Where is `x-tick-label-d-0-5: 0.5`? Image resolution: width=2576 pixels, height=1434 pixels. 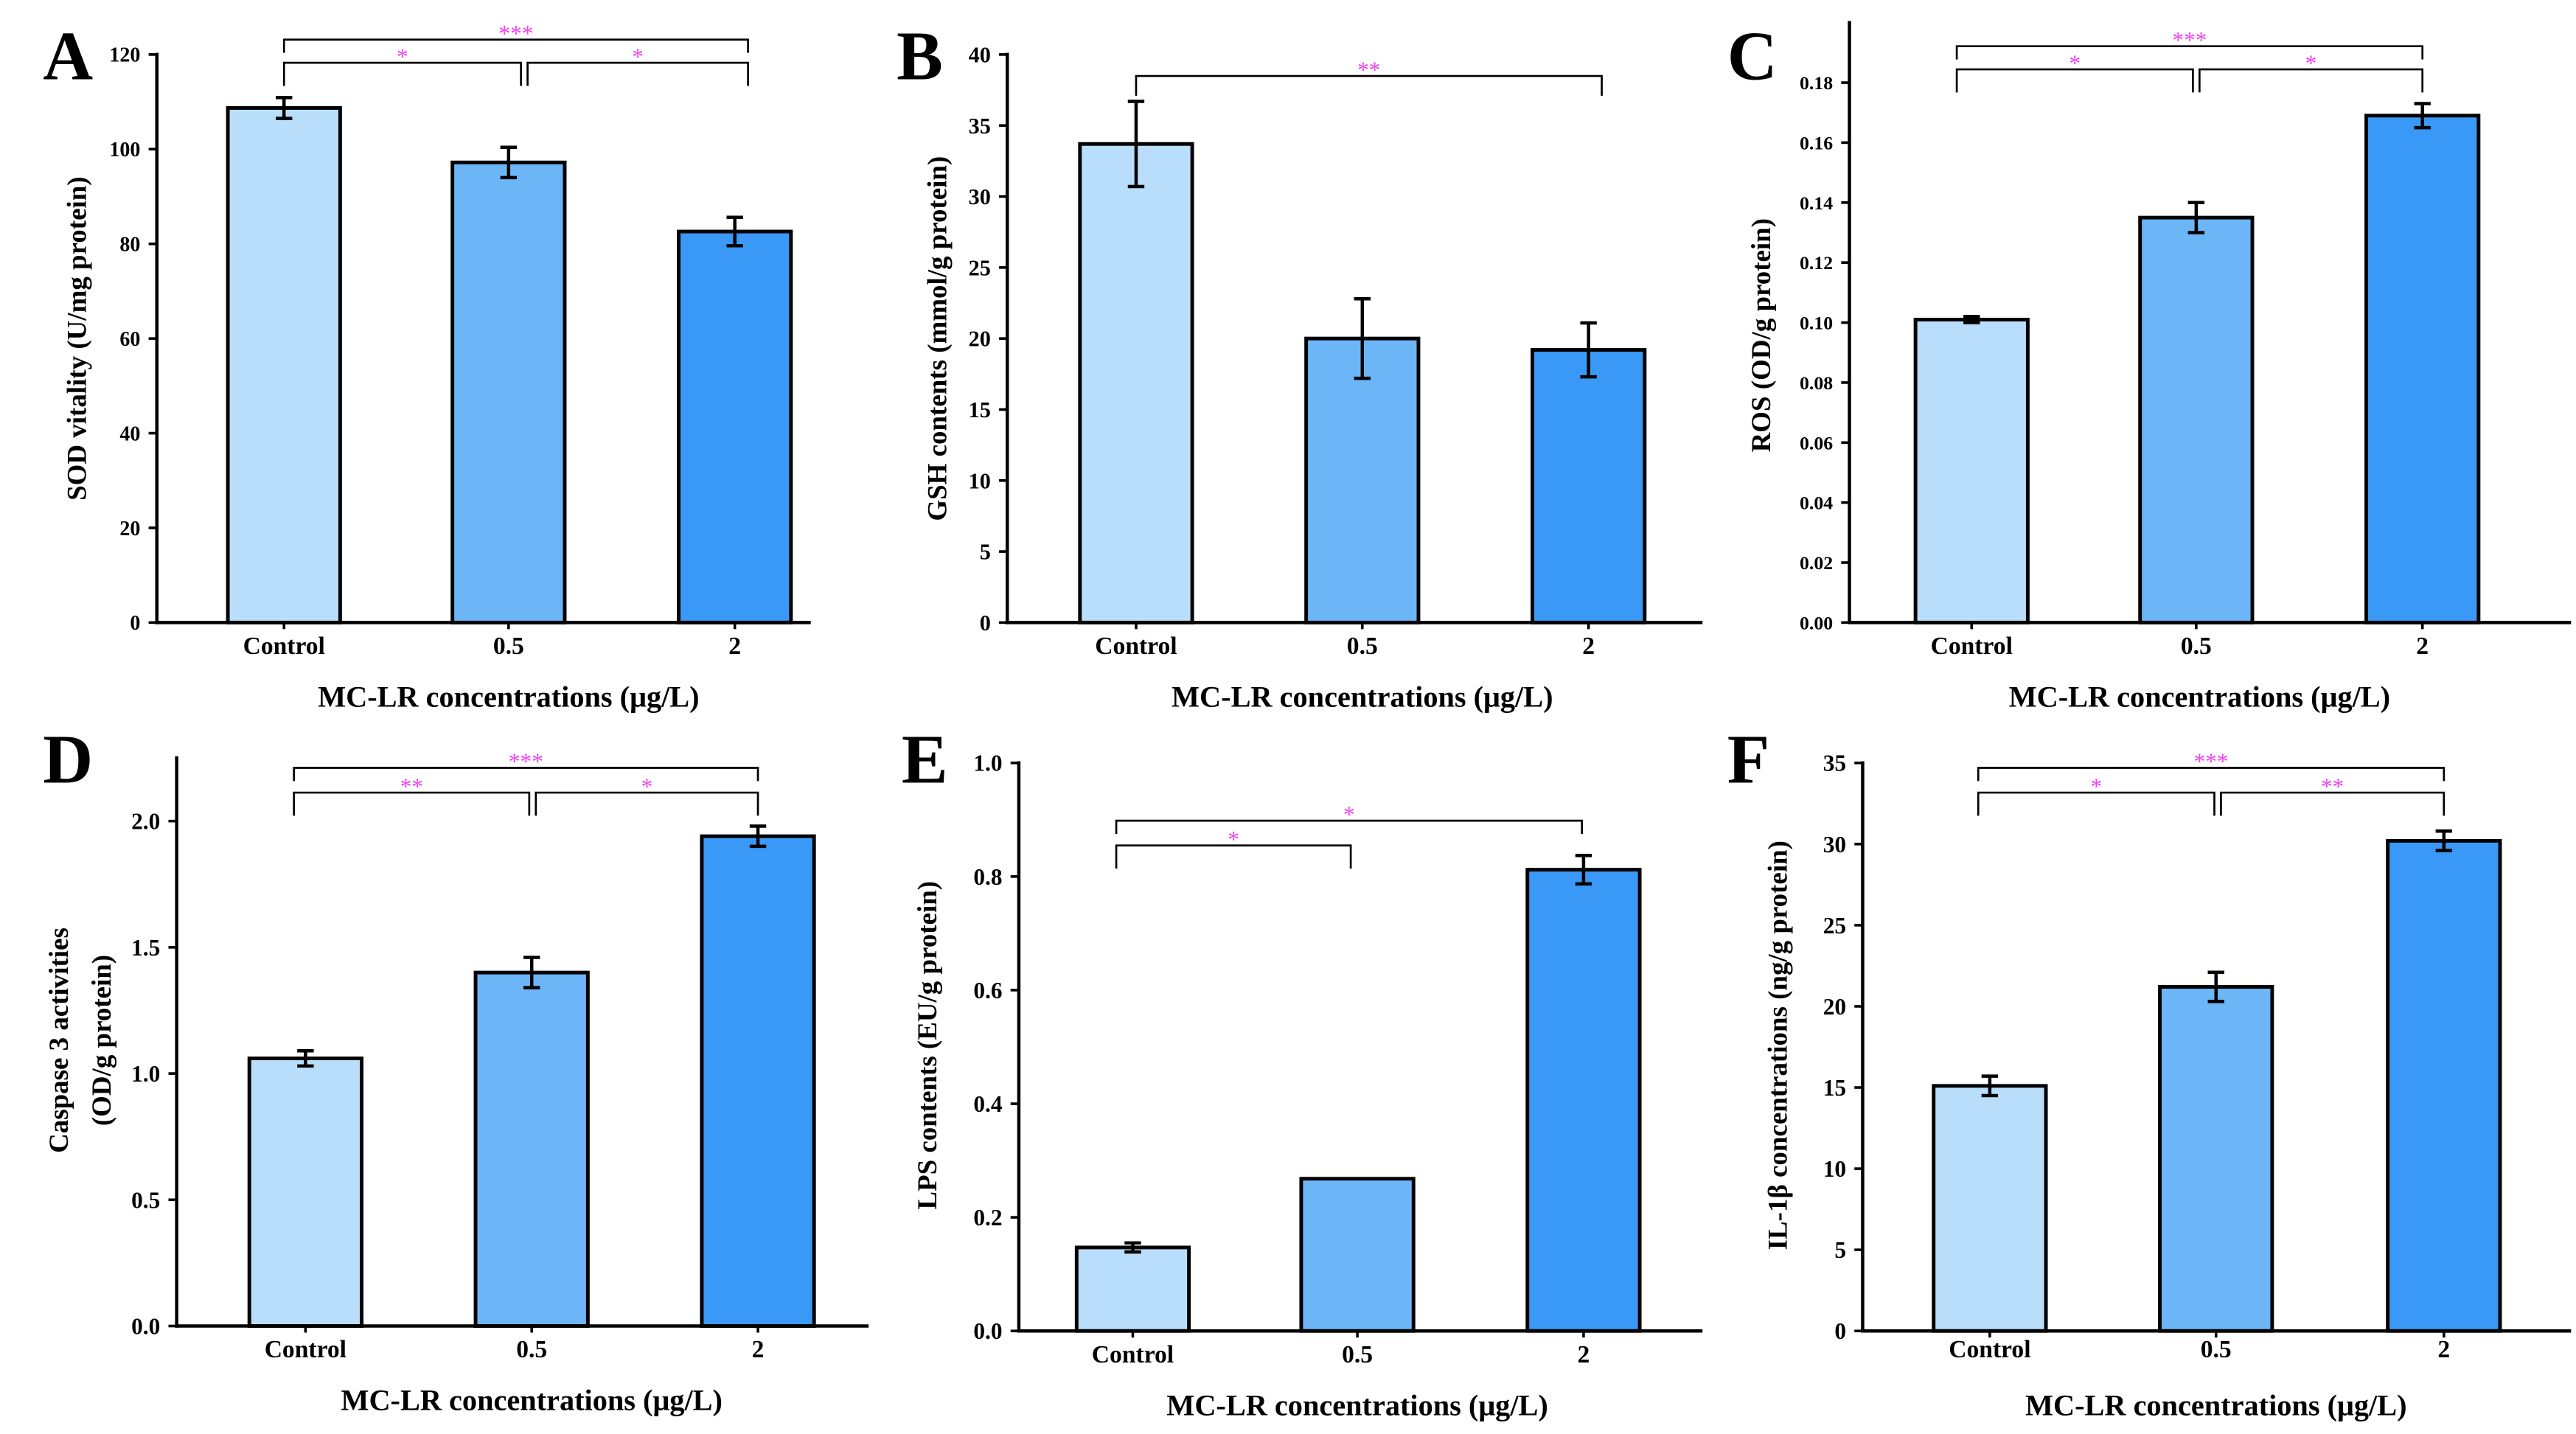 x-tick-label-d-0-5: 0.5 is located at coordinates (531, 1349).